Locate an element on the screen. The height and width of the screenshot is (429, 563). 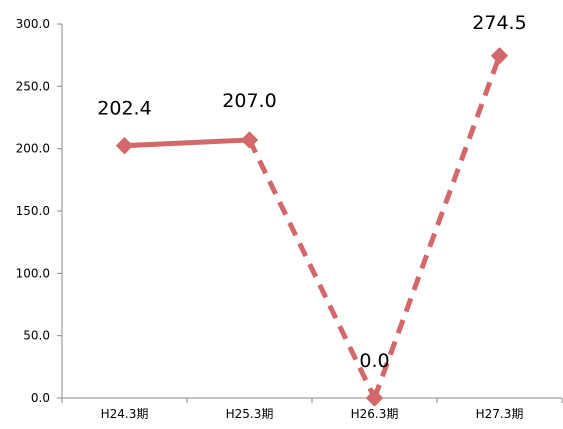
data-label: 0.0 is located at coordinates (374, 361).